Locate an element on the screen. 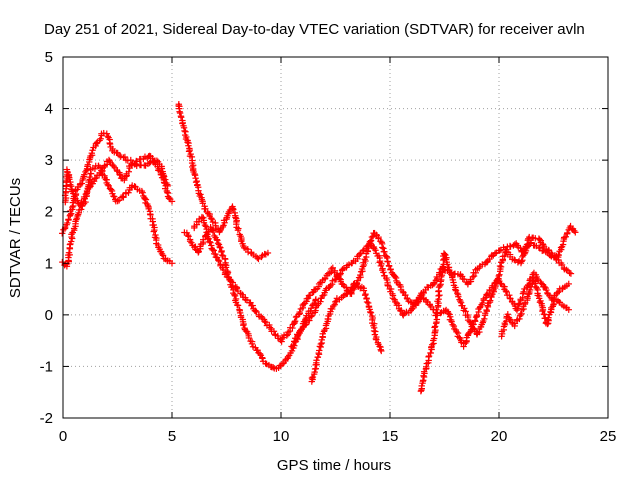 The image size is (640, 480). y-tick-label: 0 is located at coordinates (49, 315).